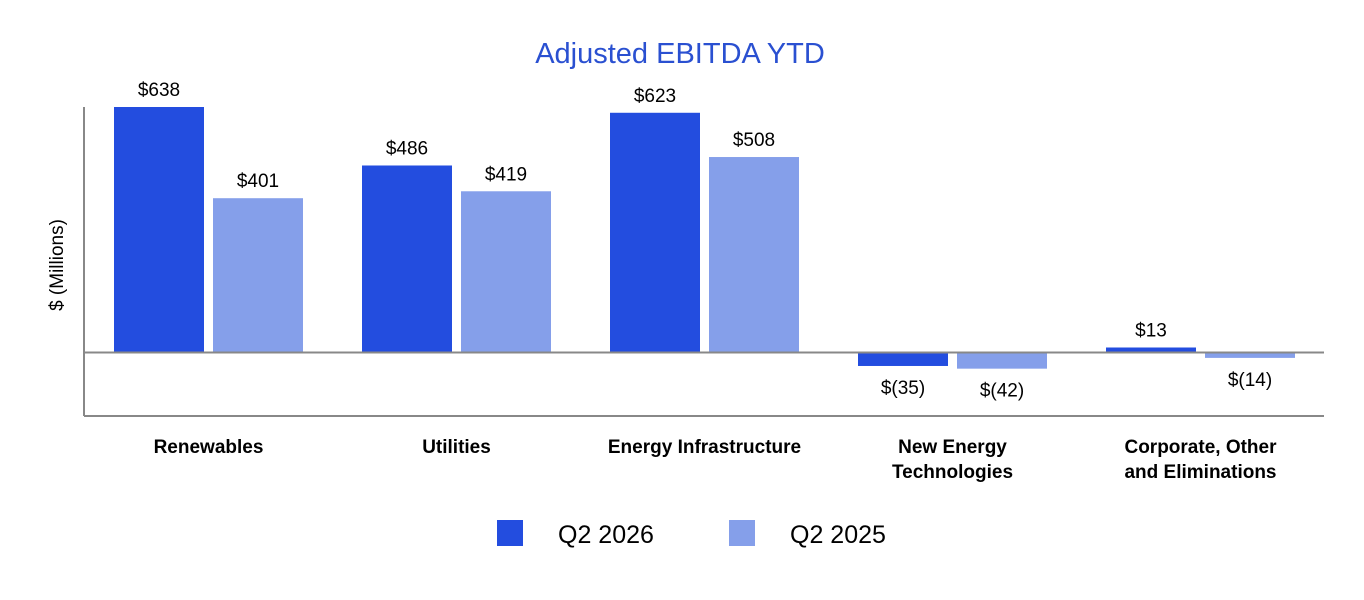  I want to click on data-label-2-2: $419, so click(506, 174).